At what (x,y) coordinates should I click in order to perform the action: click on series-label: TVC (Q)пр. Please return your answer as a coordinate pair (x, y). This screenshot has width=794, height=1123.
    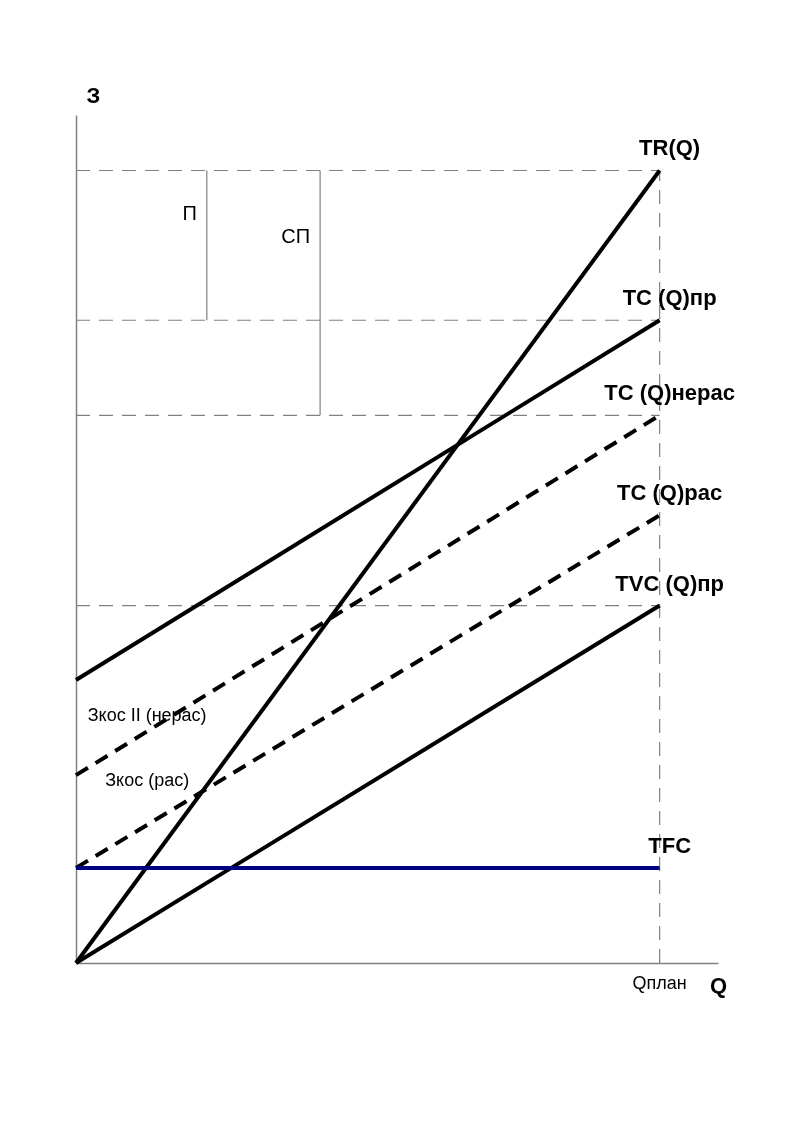
    Looking at the image, I should click on (669, 583).